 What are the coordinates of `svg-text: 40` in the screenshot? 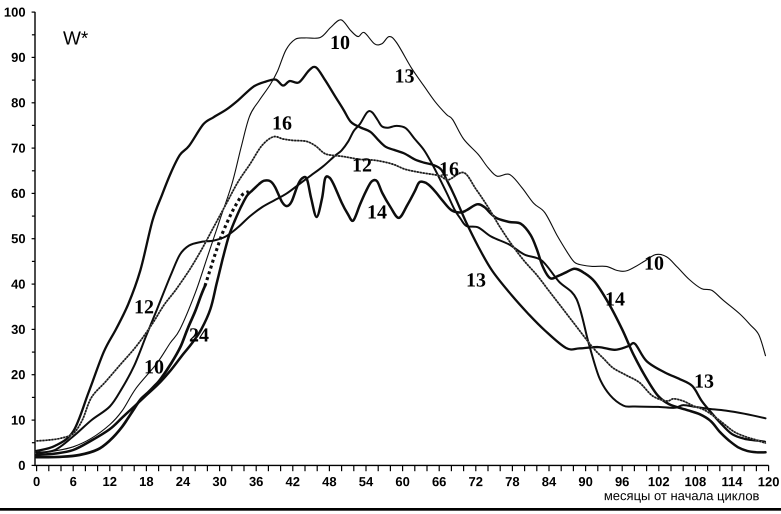 It's located at (18, 284).